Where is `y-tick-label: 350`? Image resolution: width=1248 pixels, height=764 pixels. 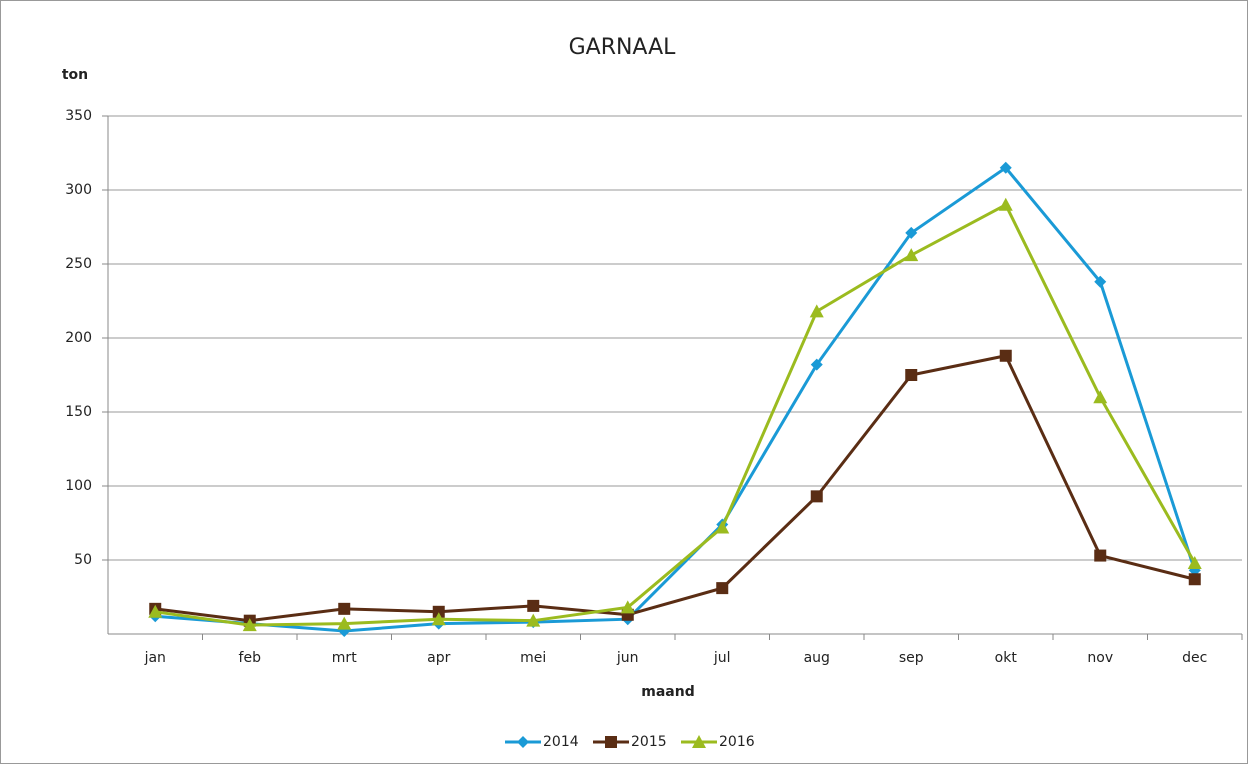
y-tick-label: 350 is located at coordinates (78, 116).